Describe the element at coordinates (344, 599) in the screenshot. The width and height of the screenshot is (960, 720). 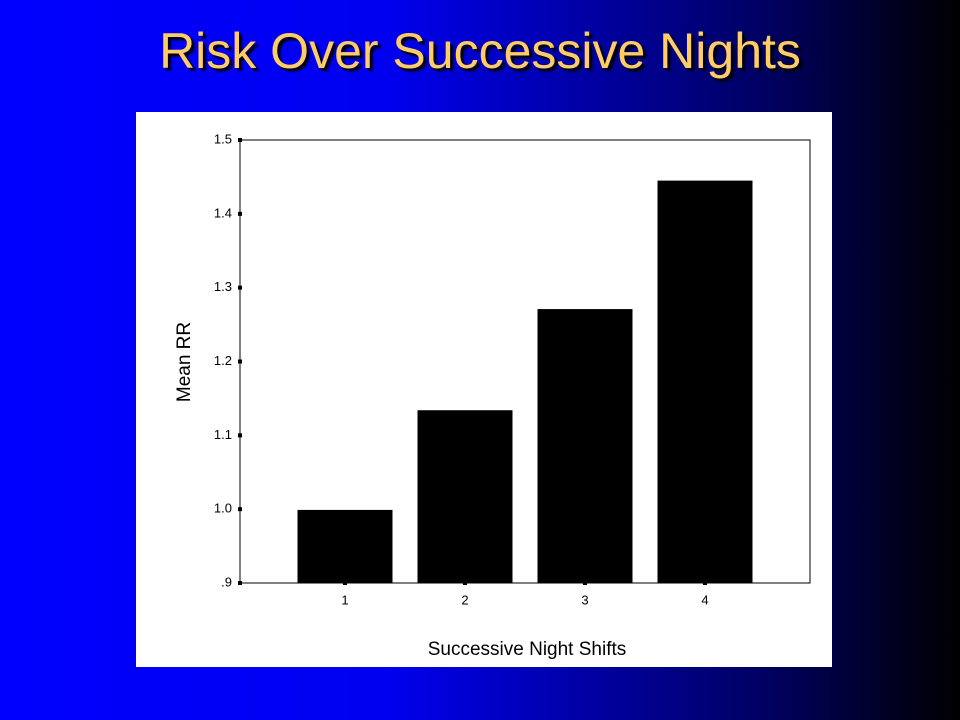
I see `x-tick-label: 1` at that location.